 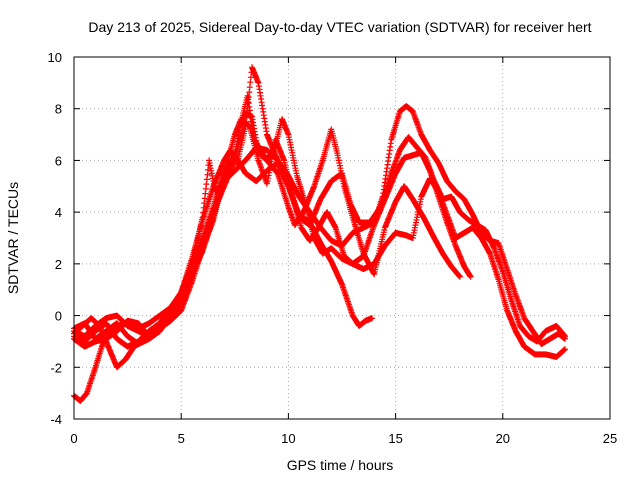 I want to click on y-tick-label: 4, so click(x=58, y=212).